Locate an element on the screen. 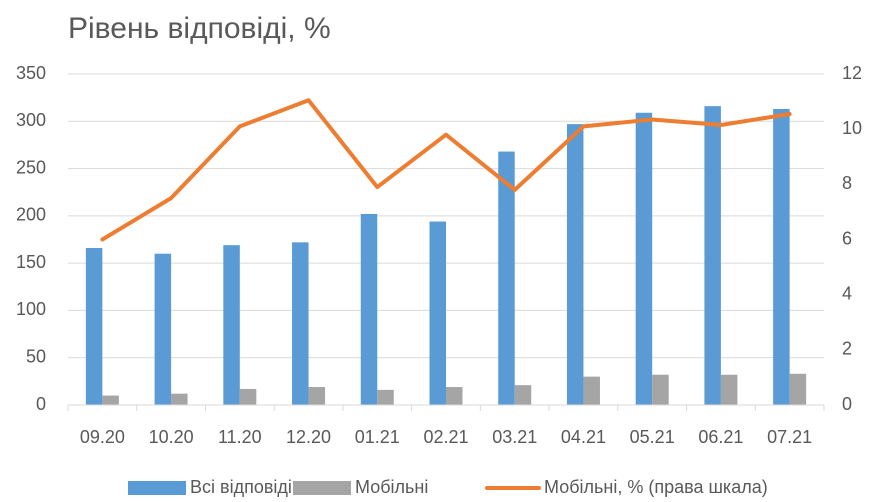  x-tick-label: 05.21 is located at coordinates (652, 437).